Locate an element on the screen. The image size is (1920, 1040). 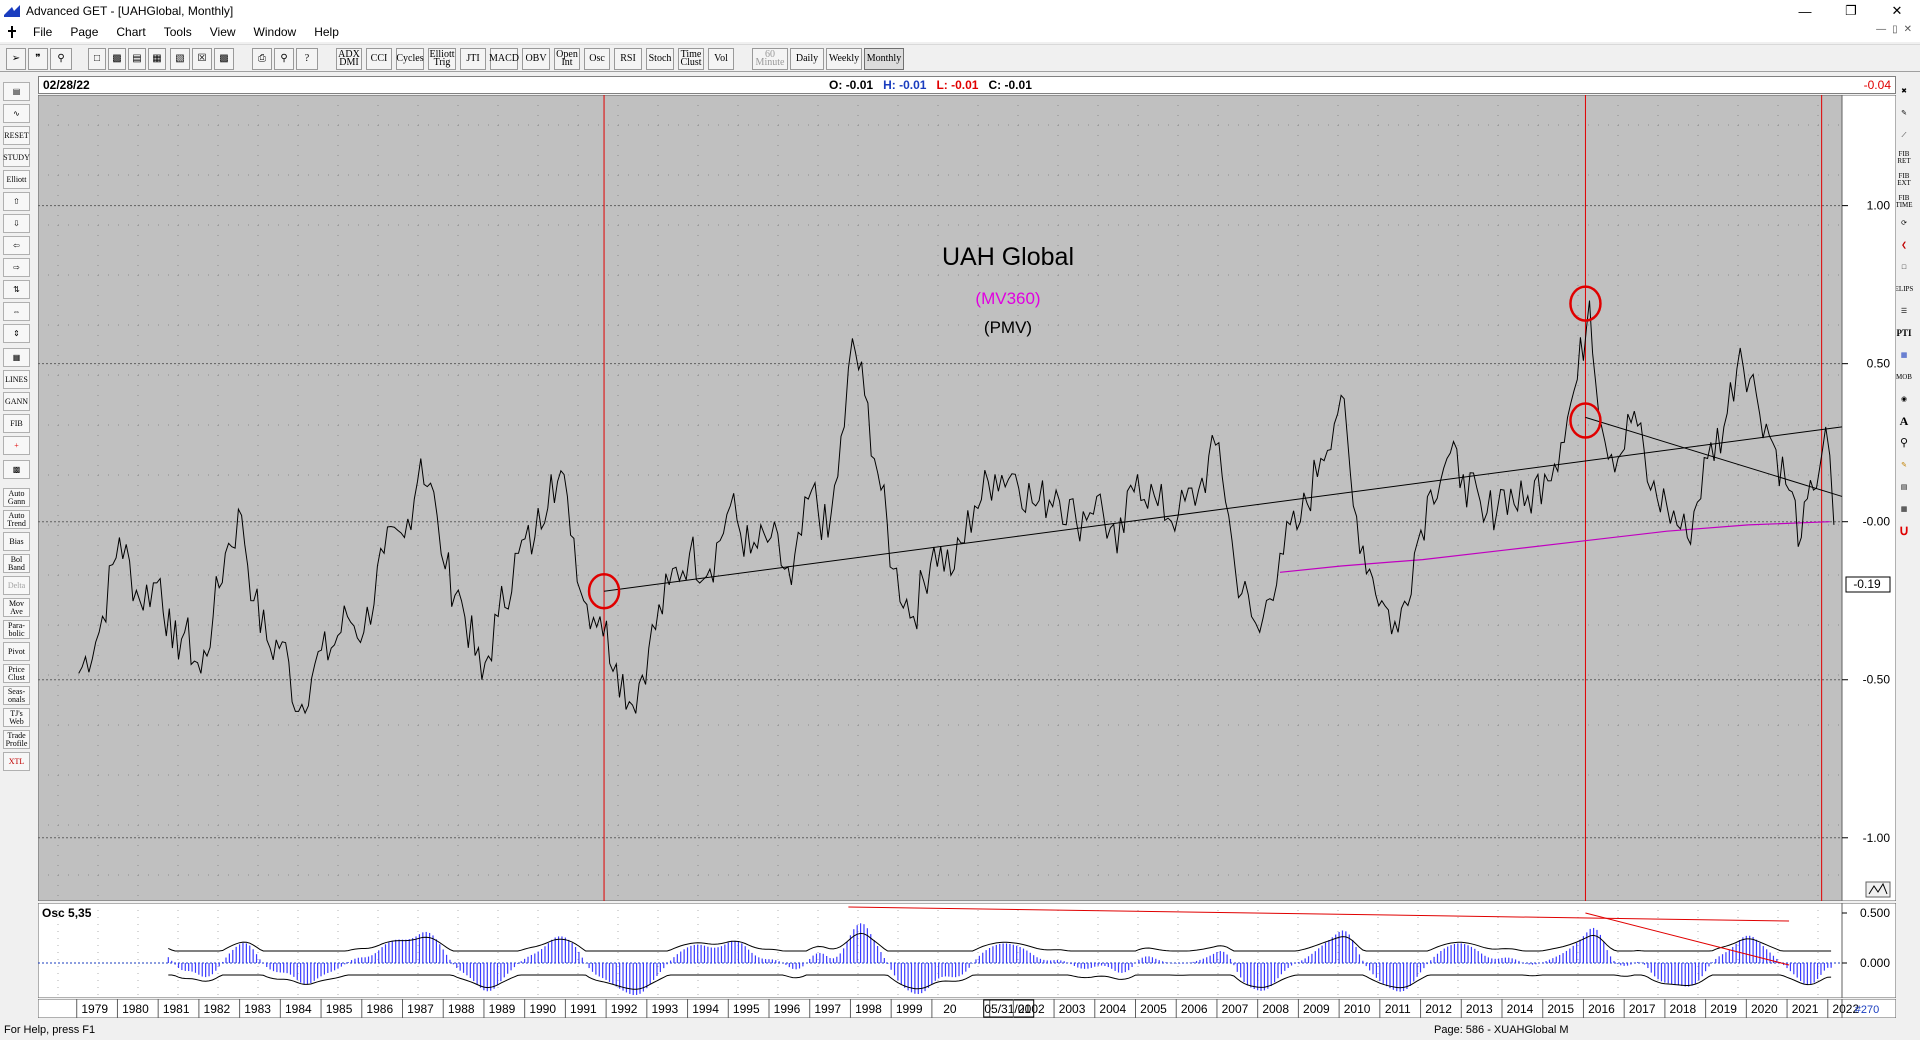
study-button-macd: MACD is located at coordinates (504, 59).